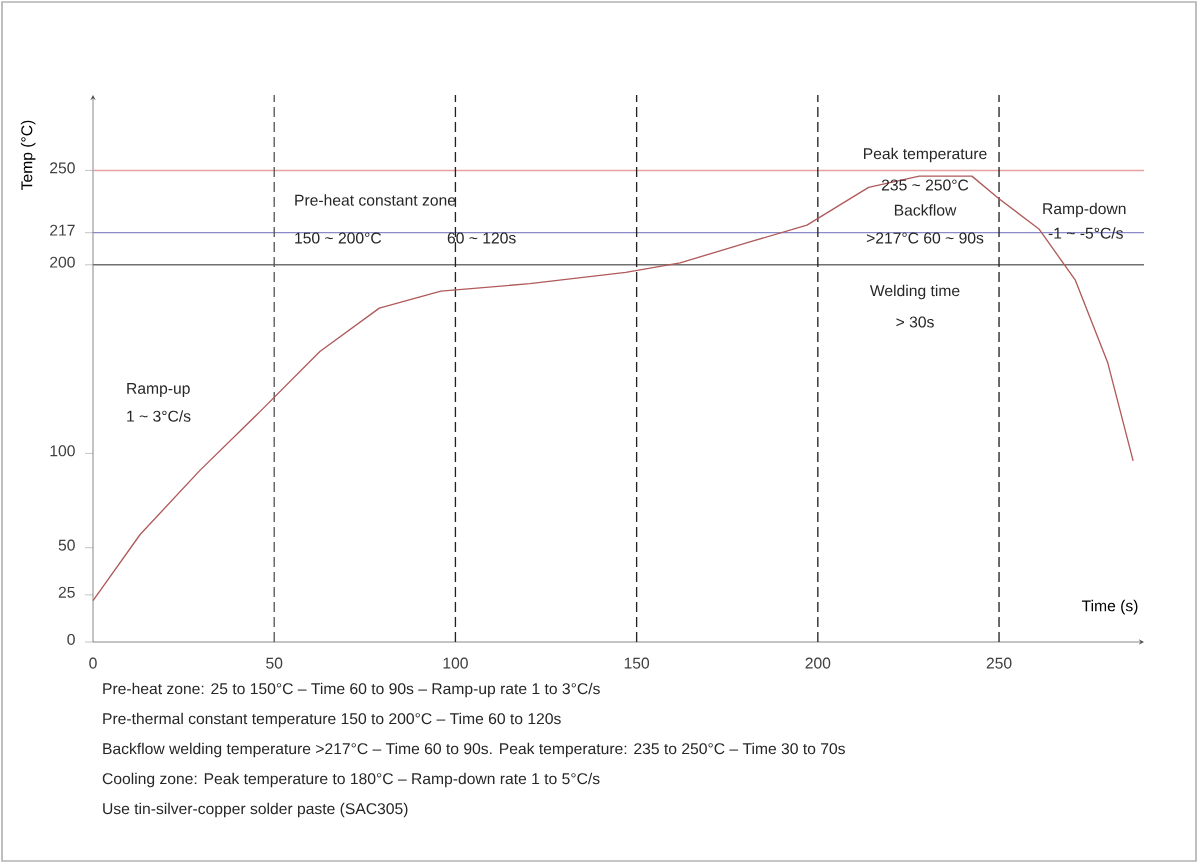 This screenshot has height=863, width=1198. Describe the element at coordinates (66, 592) in the screenshot. I see `y-tick-label: 25` at that location.